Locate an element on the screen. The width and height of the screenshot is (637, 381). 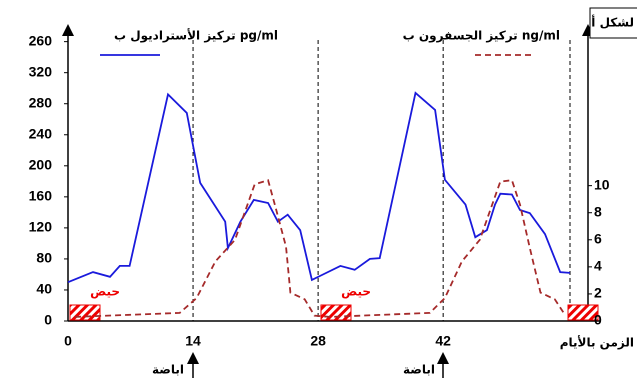
y-tick-label: 280 is located at coordinates (41, 102).